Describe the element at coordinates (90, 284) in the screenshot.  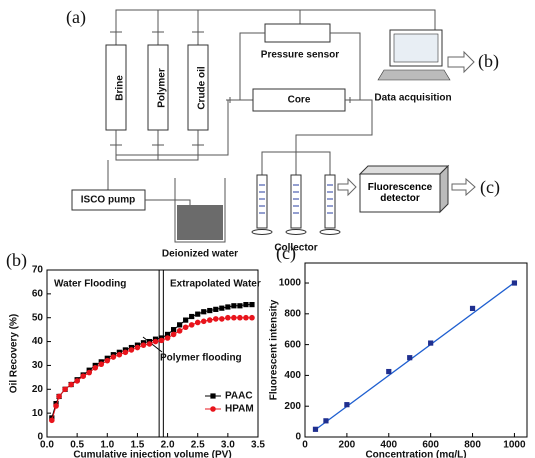
I see `annotation: Water Flooding` at that location.